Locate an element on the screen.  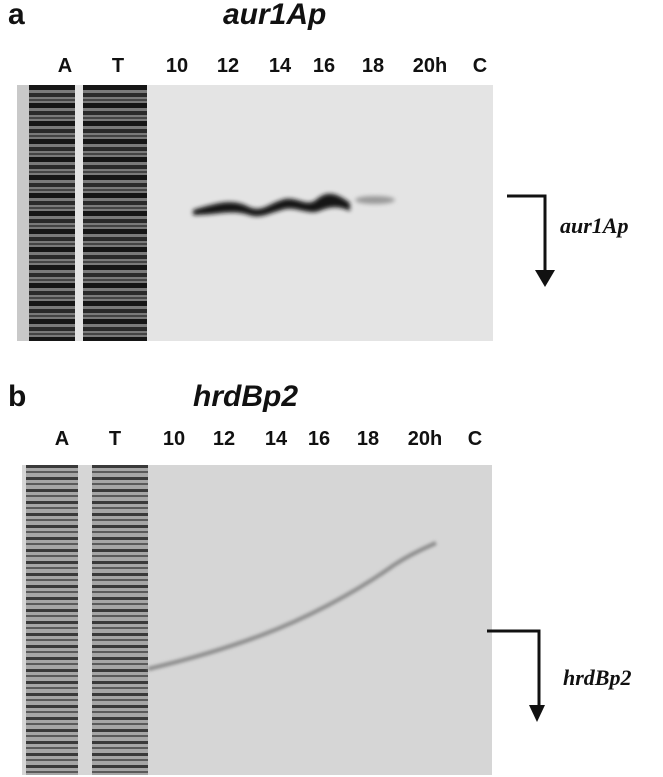
transcript-band-faint is located at coordinates (375, 200).